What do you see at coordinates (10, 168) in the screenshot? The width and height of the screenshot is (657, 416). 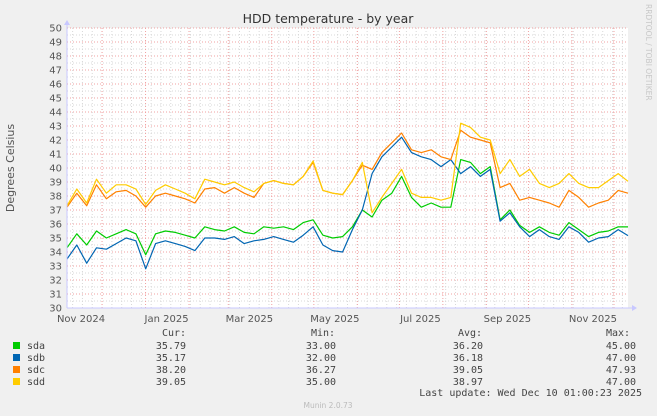 I see `y-axis-label: Degrees Celsius` at bounding box center [10, 168].